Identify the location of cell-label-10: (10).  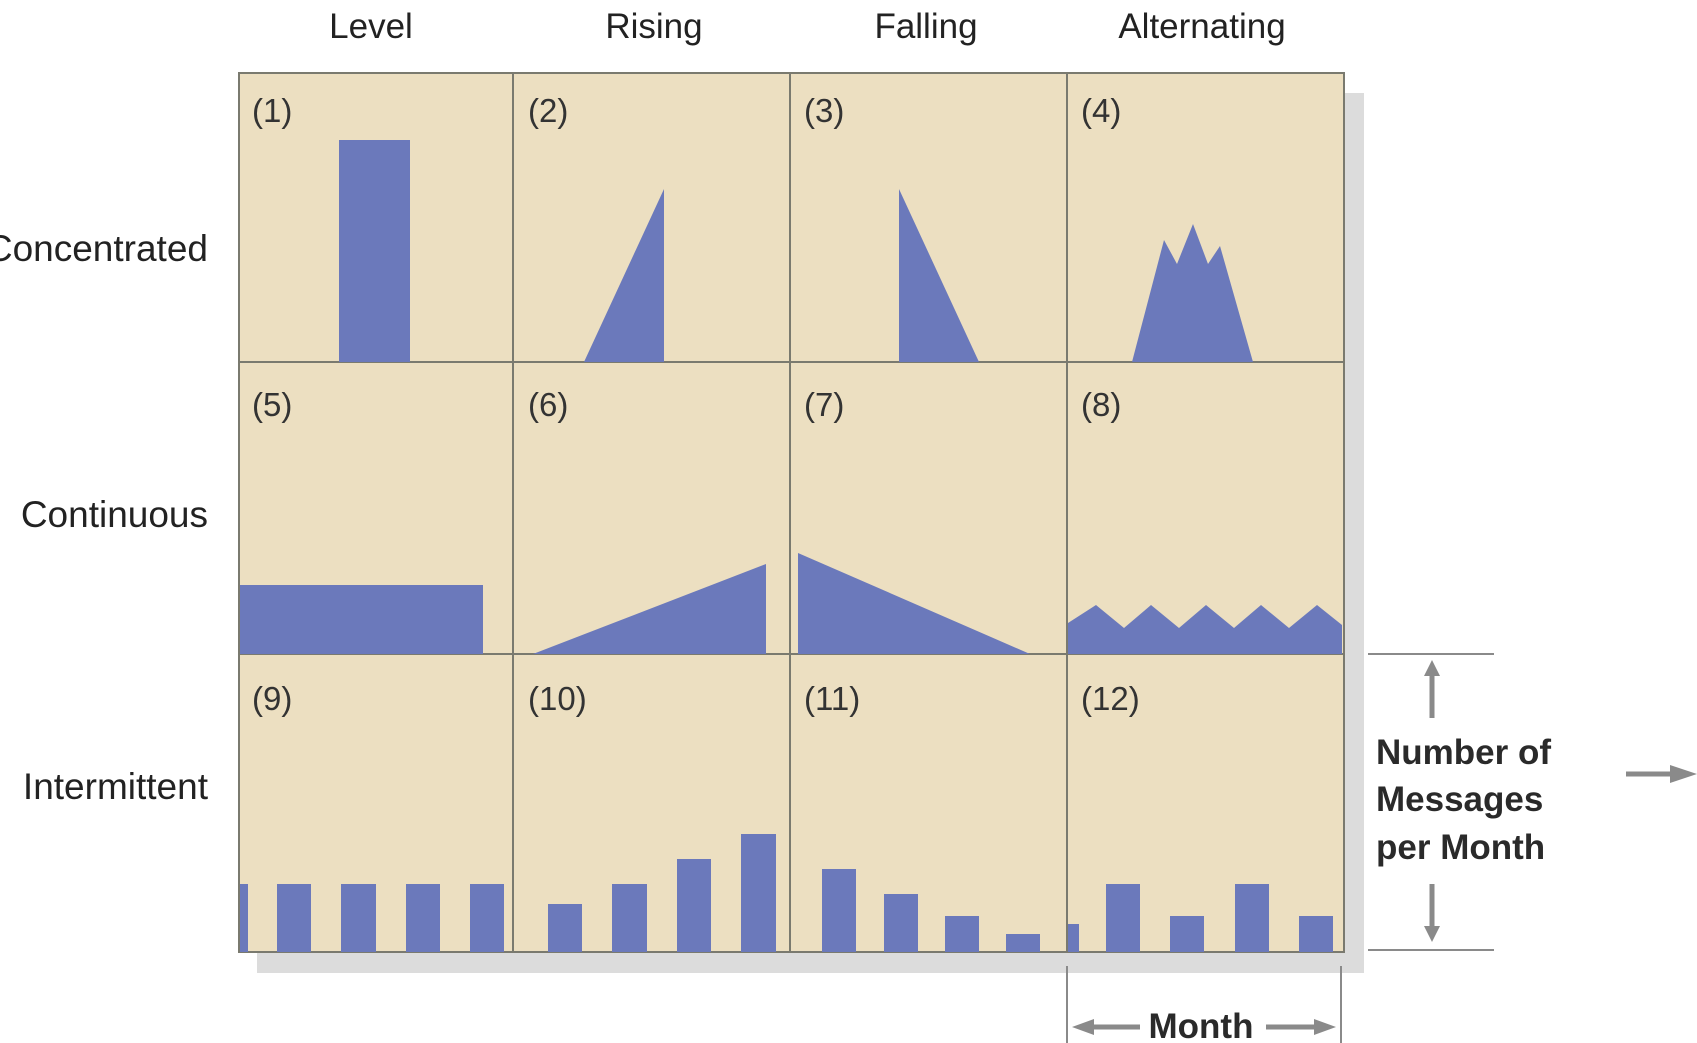
(557, 698).